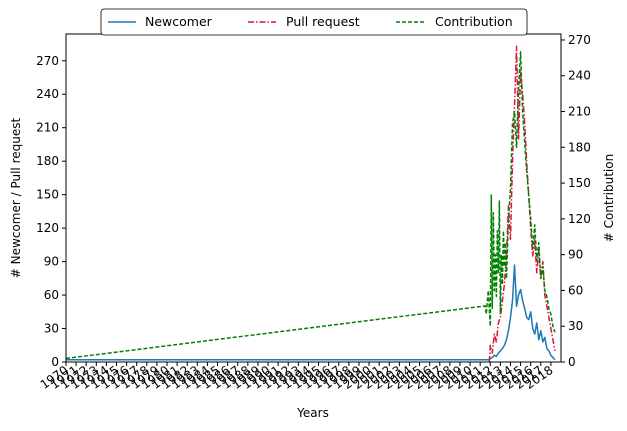  I want to click on right-tick-label: 240, so click(579, 76).